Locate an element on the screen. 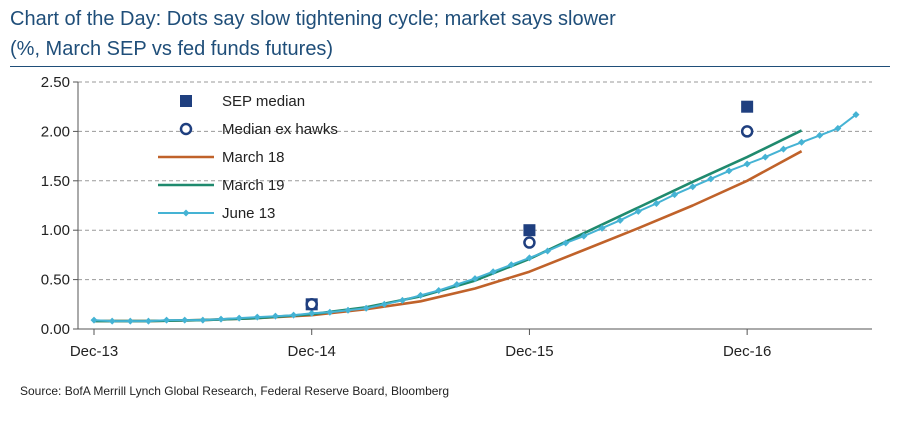 The width and height of the screenshot is (917, 427). x-tick-label: Dec-16 is located at coordinates (747, 351).